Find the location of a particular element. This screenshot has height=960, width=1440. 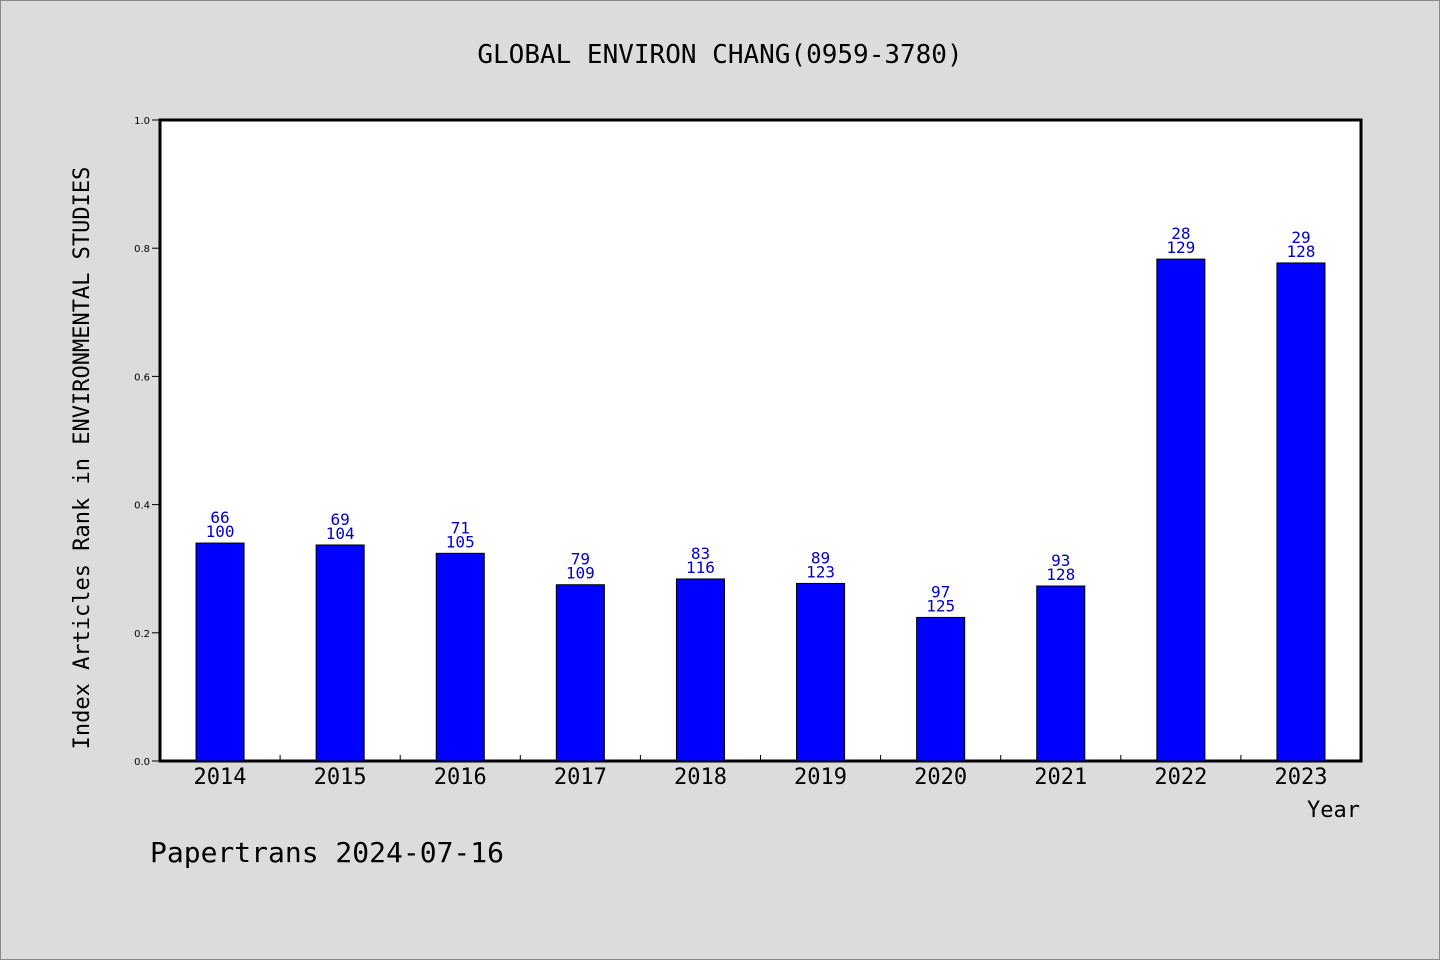

x-tick-label: 2016 is located at coordinates (460, 777).